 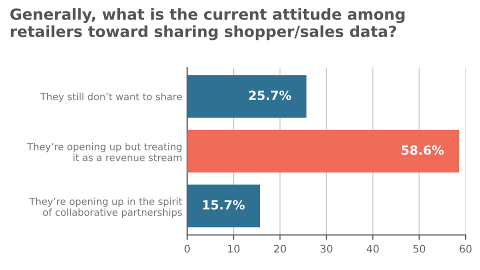 What do you see at coordinates (280, 248) in the screenshot?
I see `x-tick-label: 20` at bounding box center [280, 248].